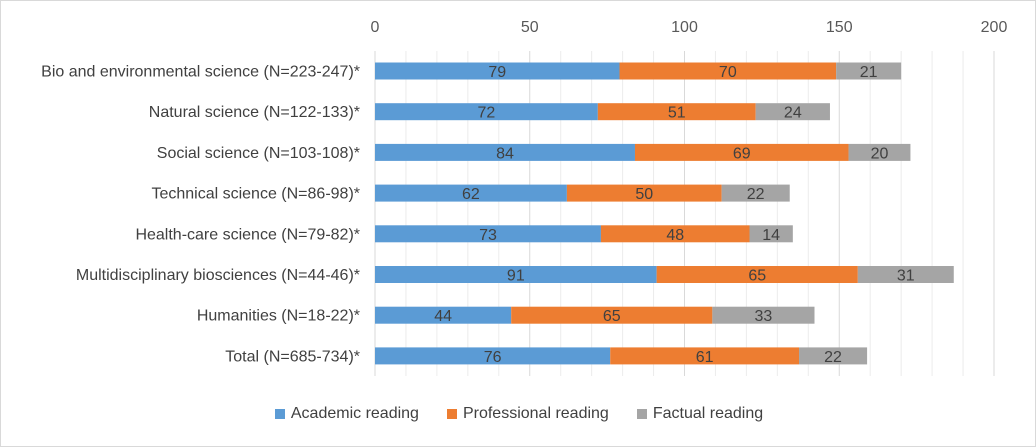  I want to click on category-label: Total (N=685-734)*, so click(292, 356).